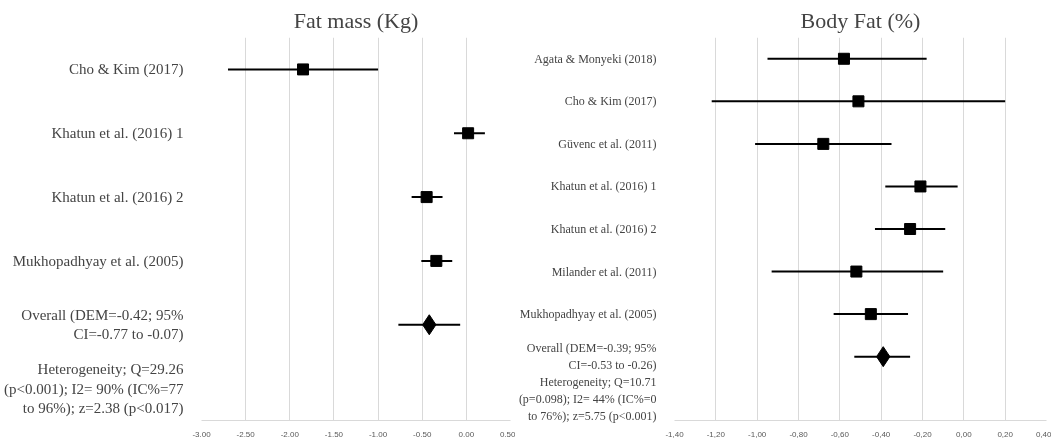  What do you see at coordinates (202, 434) in the screenshot?
I see `x-tick-label: -3.00` at bounding box center [202, 434].